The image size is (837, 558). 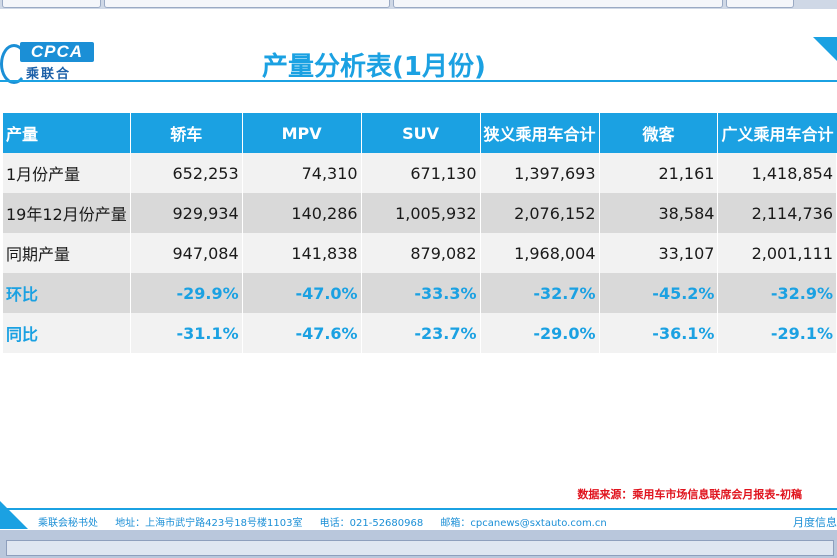 What do you see at coordinates (777, 253) in the screenshot?
I see `table-cell: 2,001,111` at bounding box center [777, 253].